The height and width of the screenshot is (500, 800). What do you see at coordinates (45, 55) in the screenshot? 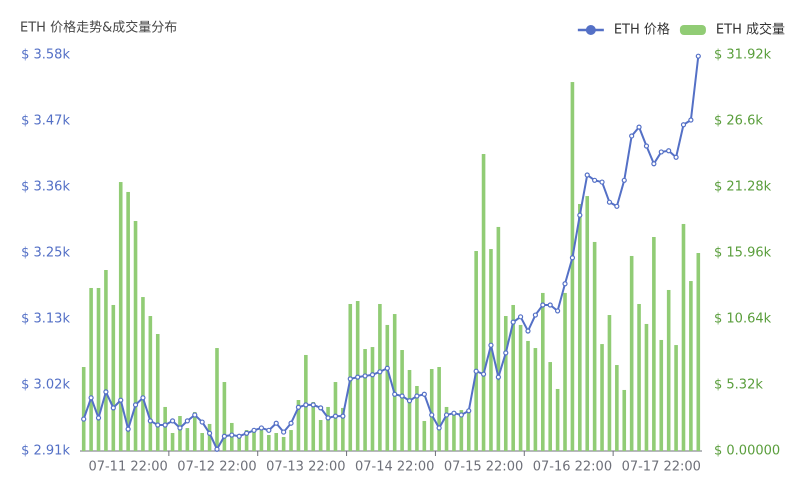
I see `y-tick-label: $ 3.58k` at bounding box center [45, 55].